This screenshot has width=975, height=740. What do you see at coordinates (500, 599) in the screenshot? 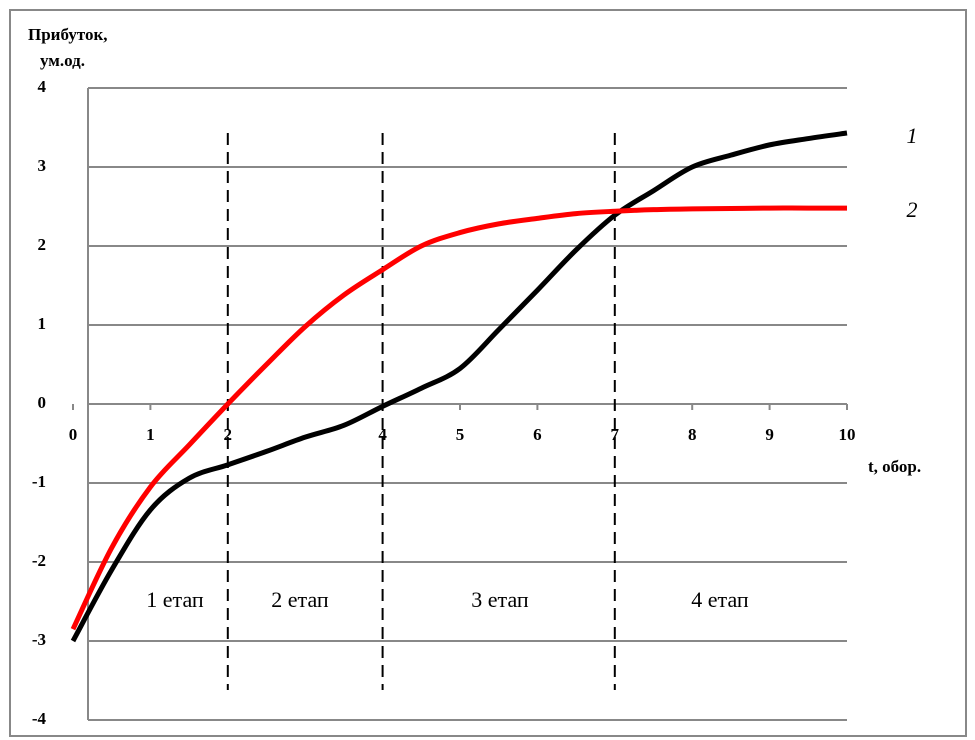
I see `stage-label: 3 етап` at bounding box center [500, 599].